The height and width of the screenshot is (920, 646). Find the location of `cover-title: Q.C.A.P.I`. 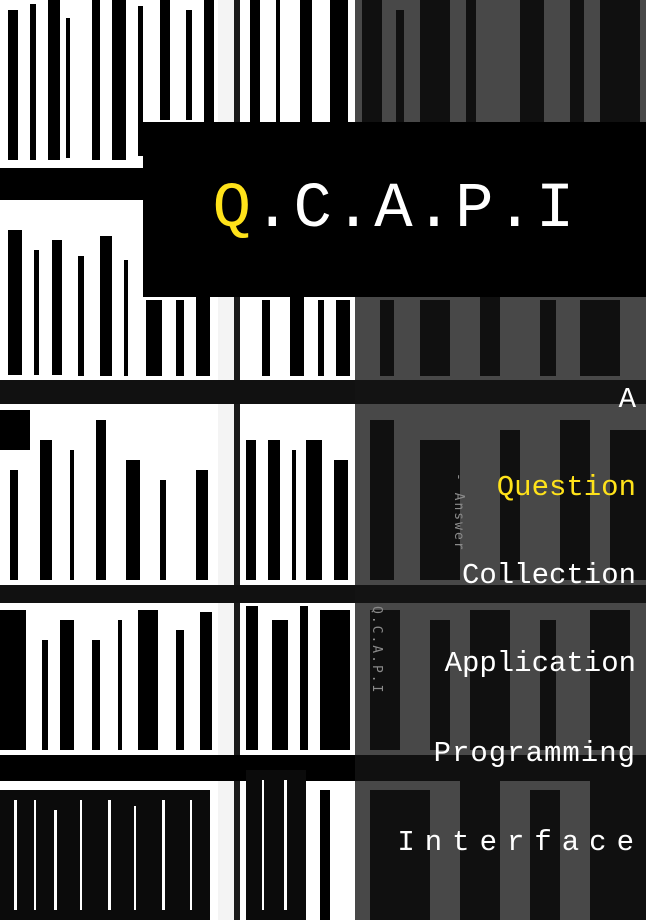

cover-title: Q.C.A.P.I is located at coordinates (395, 210).